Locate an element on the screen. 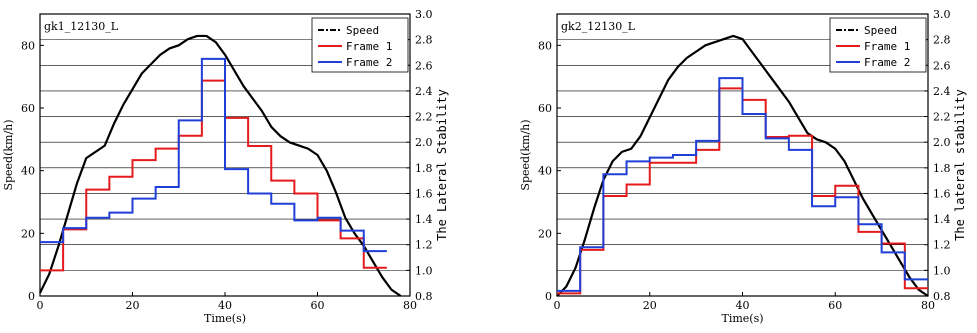 This screenshot has width=977, height=333. chart-title: gk2_12130_L is located at coordinates (598, 26).